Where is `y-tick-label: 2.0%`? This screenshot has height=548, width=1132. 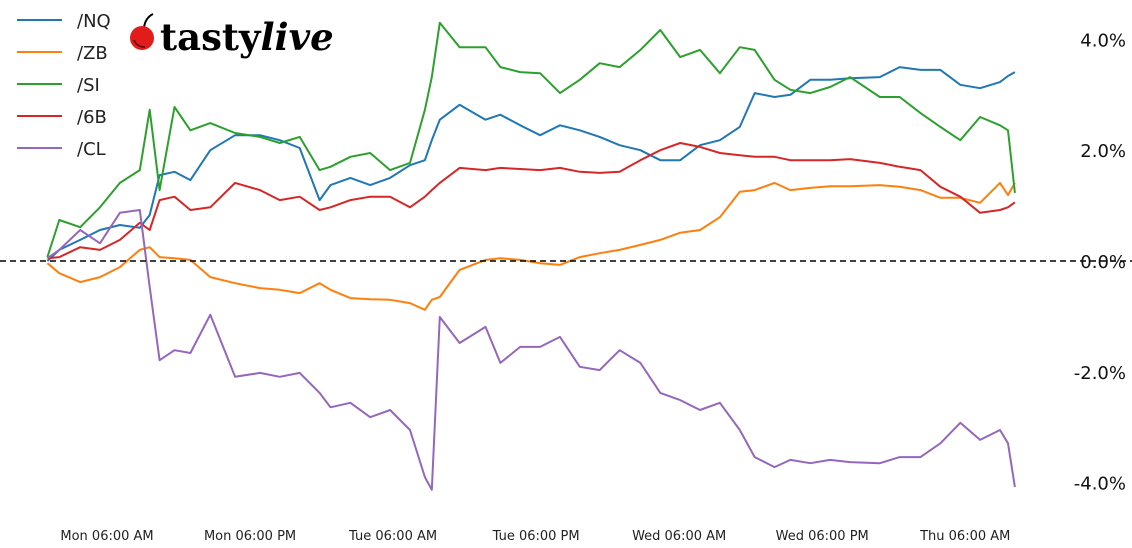
y-tick-label: 2.0% is located at coordinates (1103, 151).